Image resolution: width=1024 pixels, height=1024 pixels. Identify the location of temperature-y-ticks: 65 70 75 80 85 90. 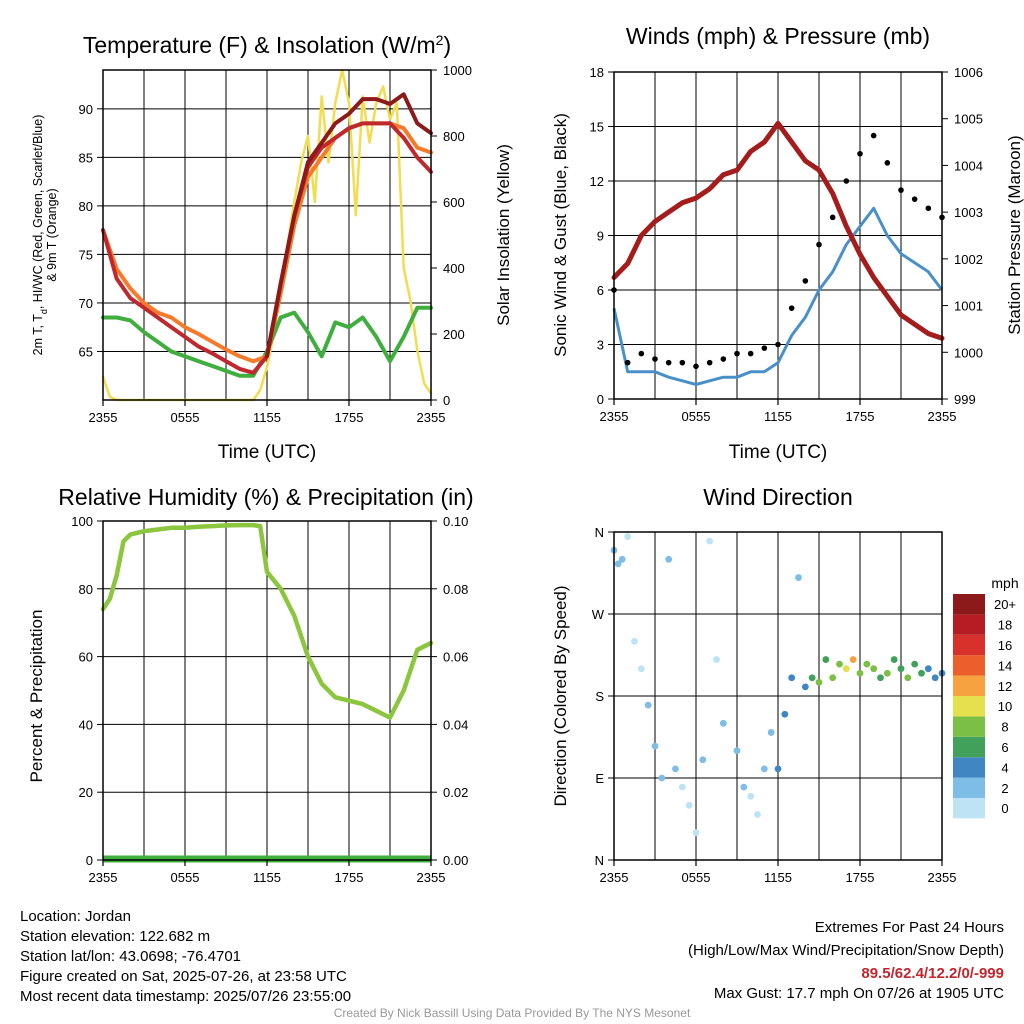
(91, 230).